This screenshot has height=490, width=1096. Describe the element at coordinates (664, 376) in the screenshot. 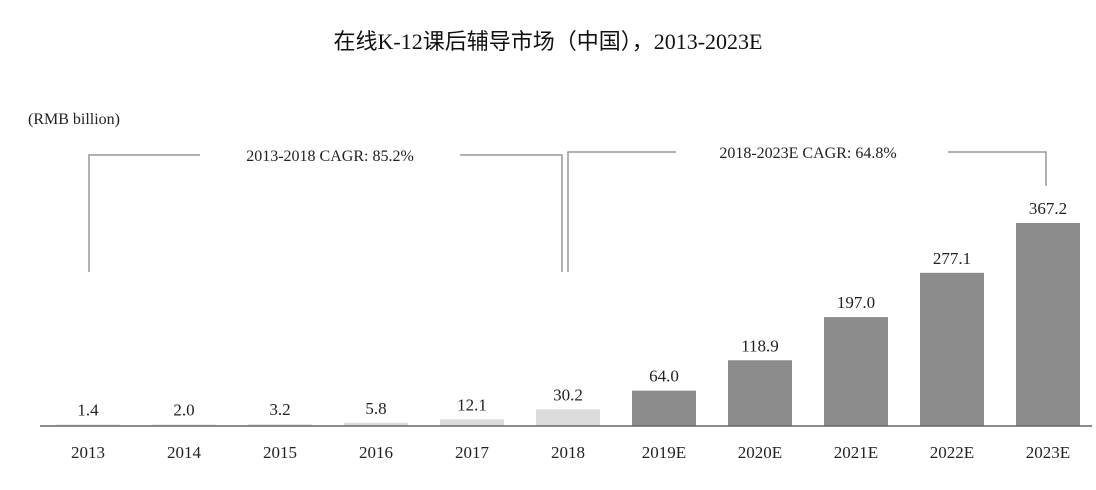

I see `value-label-2019E: 64.0` at that location.